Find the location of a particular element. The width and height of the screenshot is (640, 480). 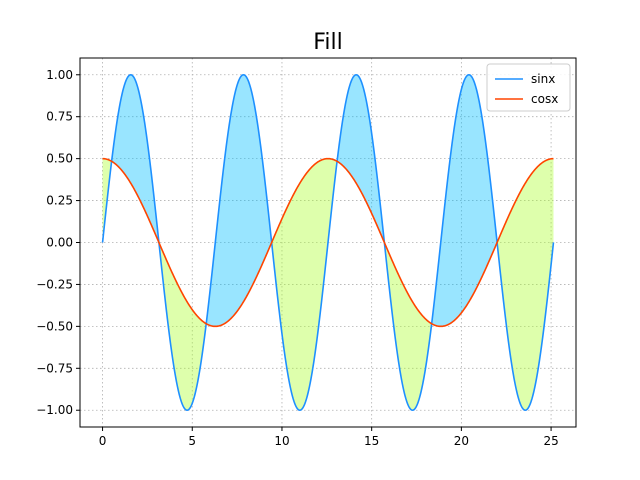

x-tick-label: 20 is located at coordinates (461, 441).